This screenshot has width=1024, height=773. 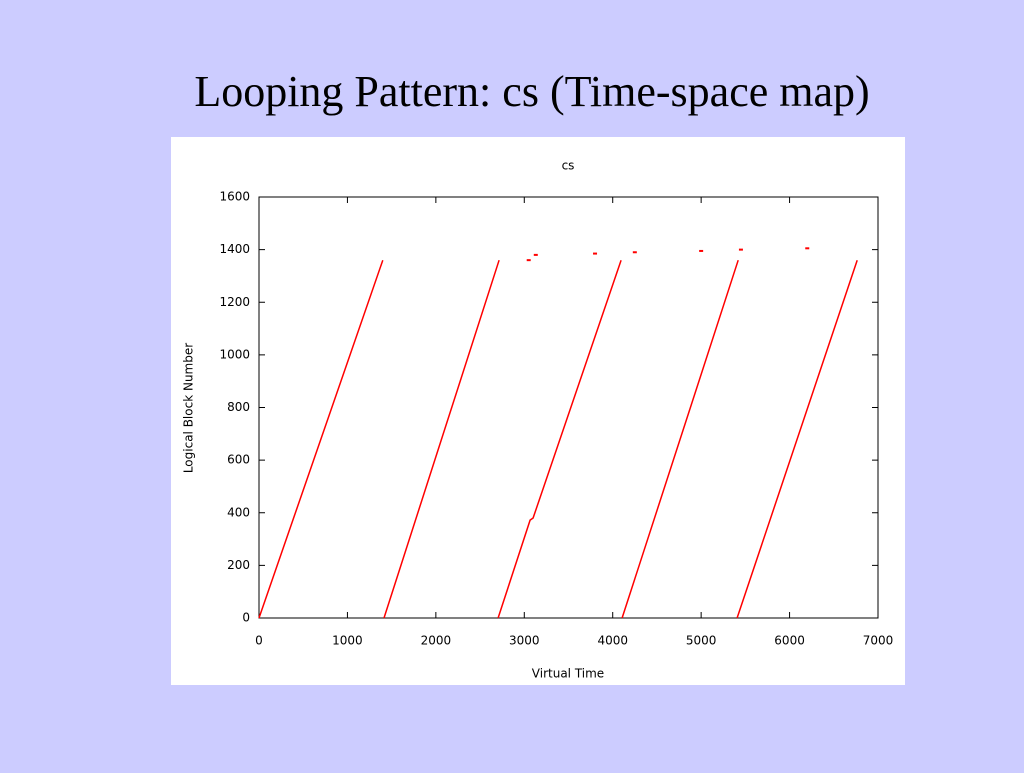 I want to click on x-tick-label: 0, so click(x=259, y=641).